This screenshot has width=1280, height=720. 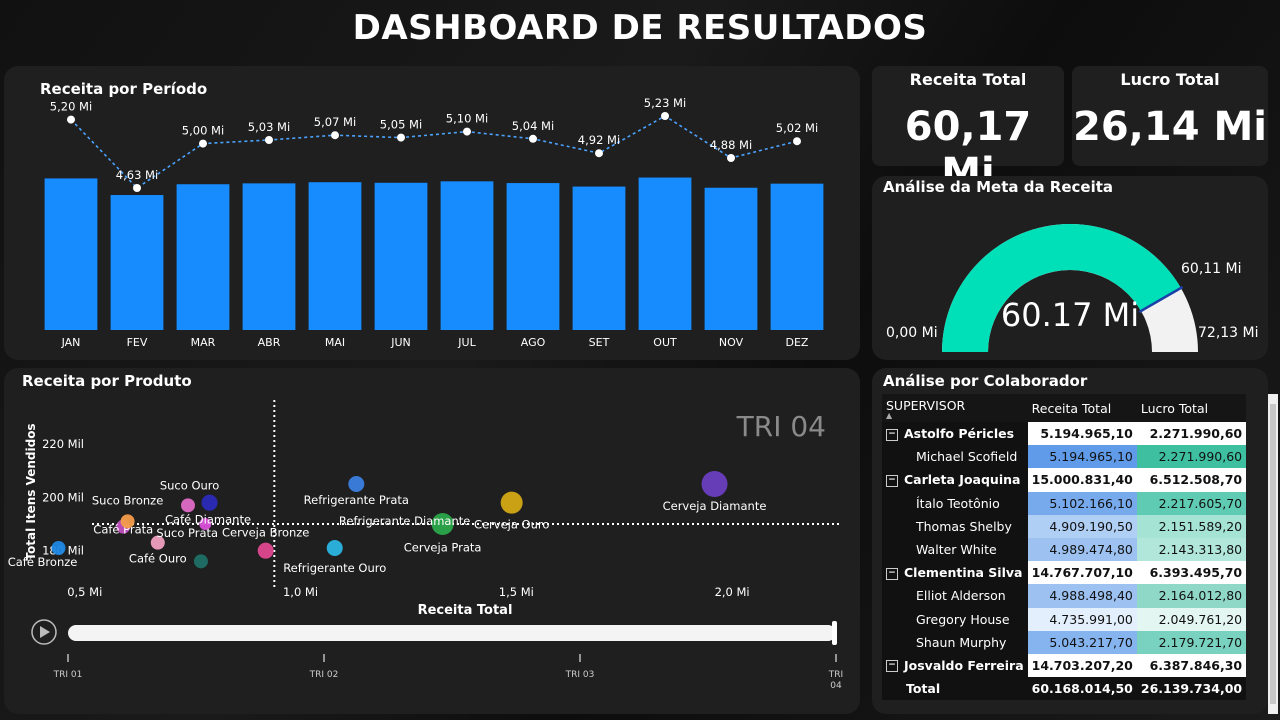 I want to click on supervisor-name: Total, so click(x=955, y=689).